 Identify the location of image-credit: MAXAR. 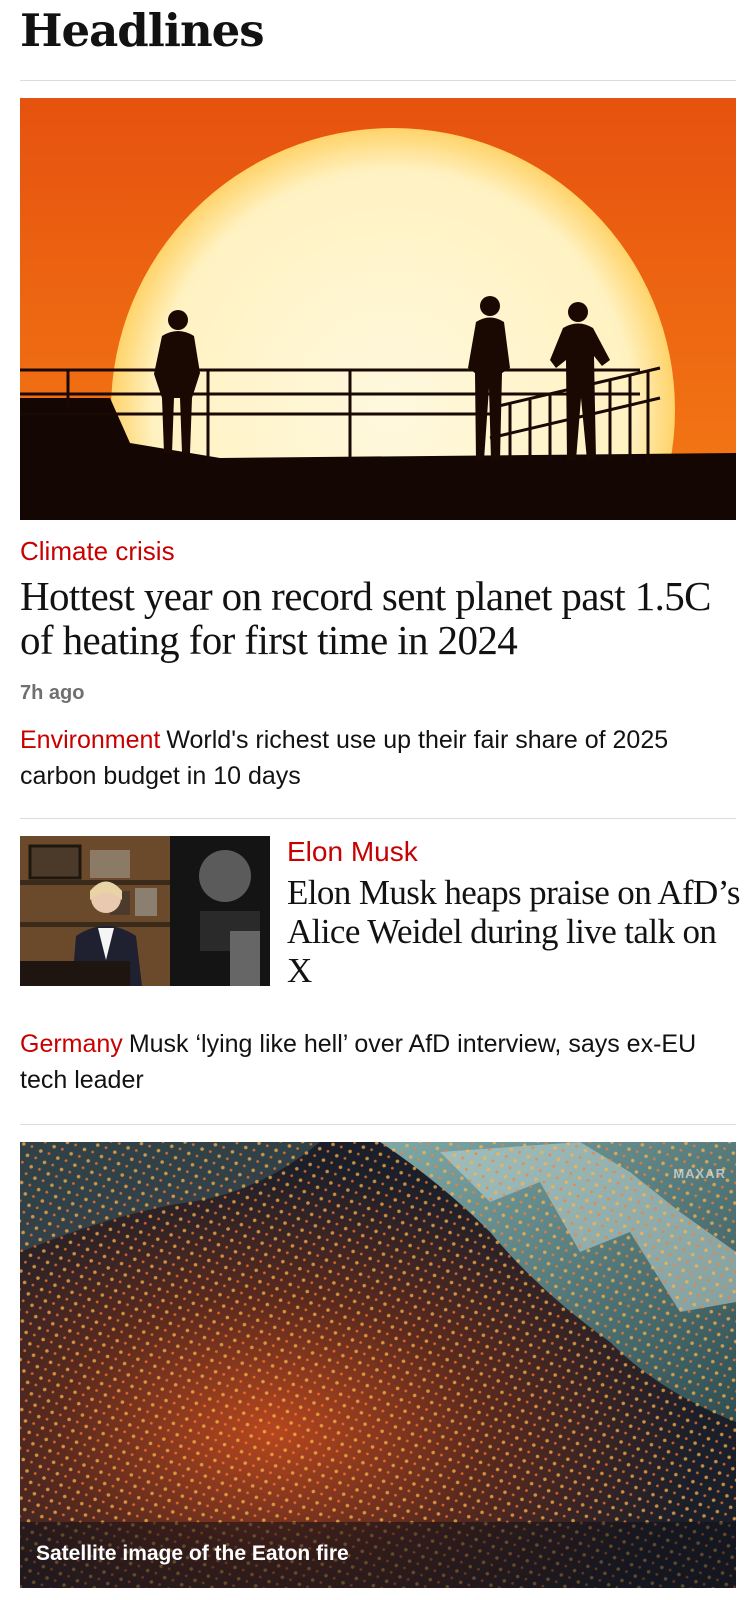
(699, 1173).